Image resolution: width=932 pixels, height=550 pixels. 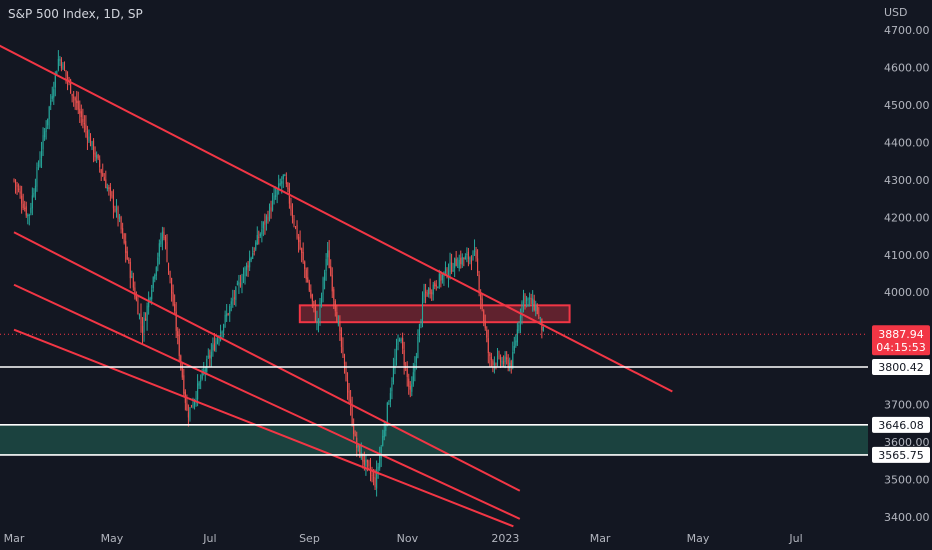 I want to click on y-tick-label: 3700.00, so click(x=907, y=405).